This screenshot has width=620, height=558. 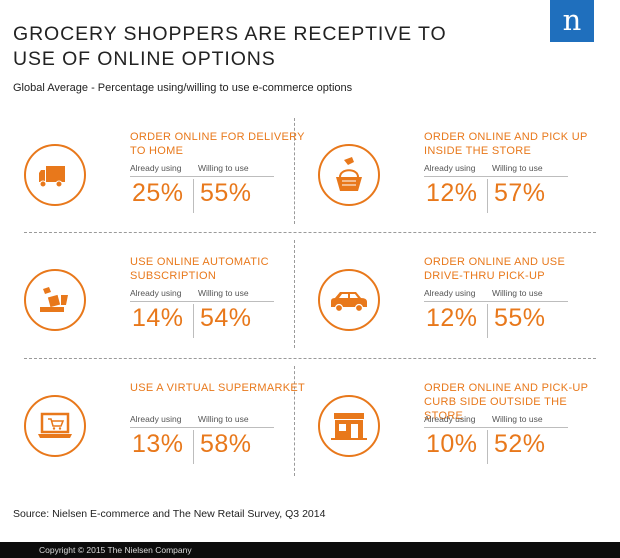 I want to click on car-icon, so click(x=349, y=302).